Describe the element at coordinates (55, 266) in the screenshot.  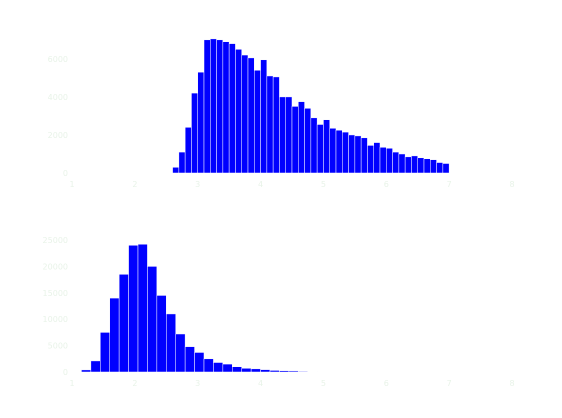
I see `y-tick-label: 20000` at that location.